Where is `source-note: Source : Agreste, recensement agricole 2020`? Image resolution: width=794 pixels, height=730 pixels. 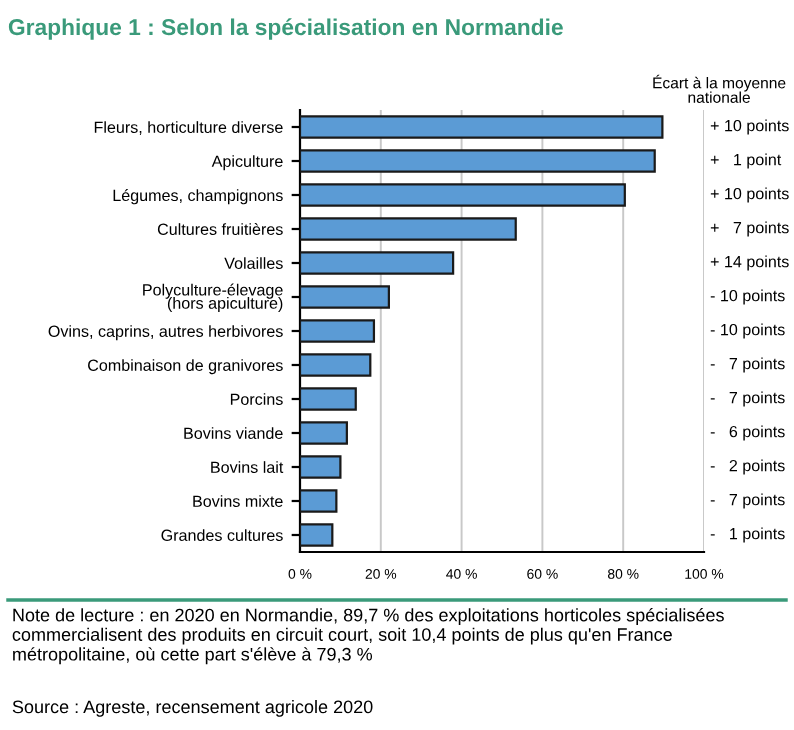
source-note: Source : Agreste, recensement agricole 2020 is located at coordinates (192, 708).